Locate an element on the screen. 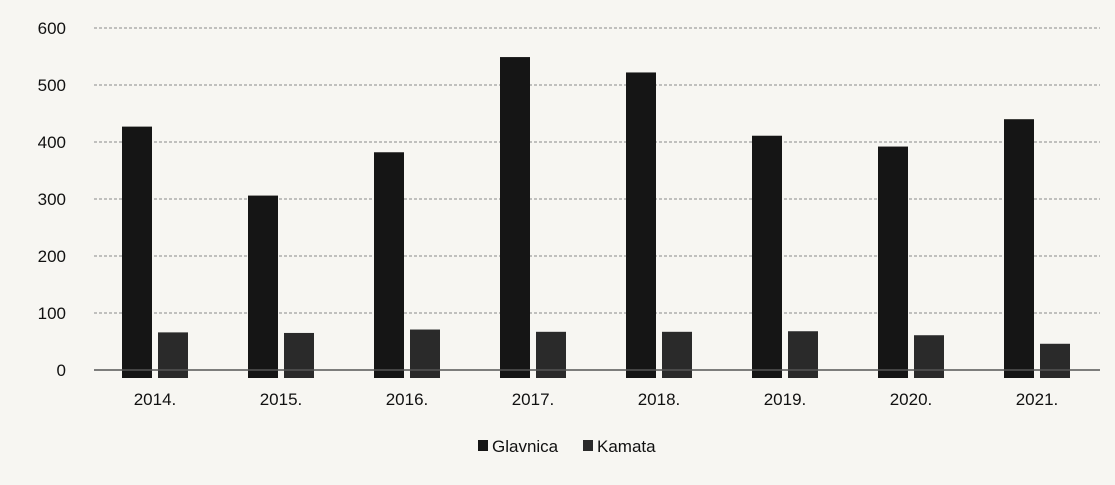  legend-swatch-glavnica is located at coordinates (483, 445).